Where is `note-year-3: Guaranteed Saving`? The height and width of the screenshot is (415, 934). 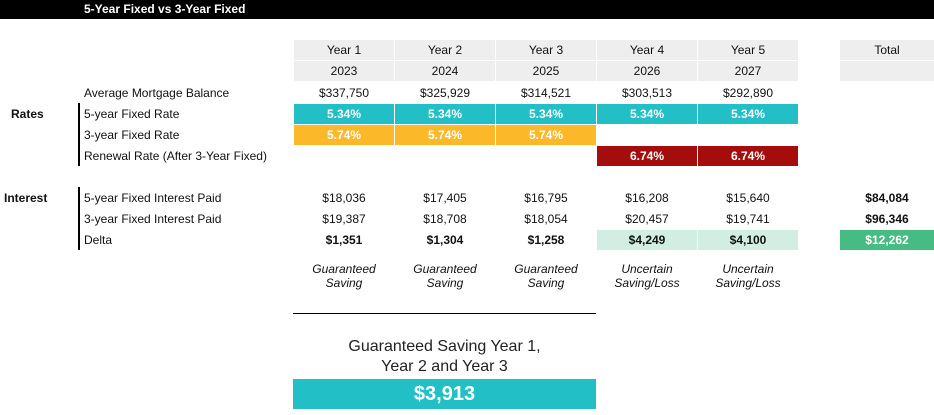
note-year-3: Guaranteed Saving is located at coordinates (546, 276).